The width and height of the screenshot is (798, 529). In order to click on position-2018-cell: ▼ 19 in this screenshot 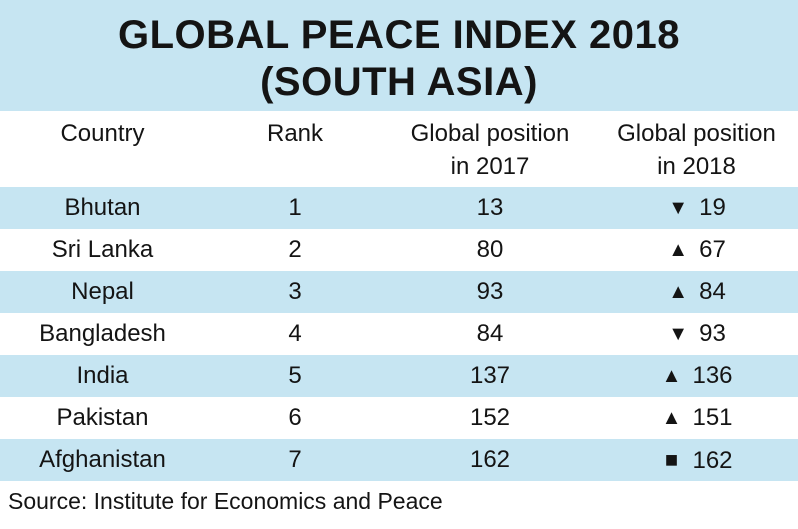, I will do `click(696, 208)`.